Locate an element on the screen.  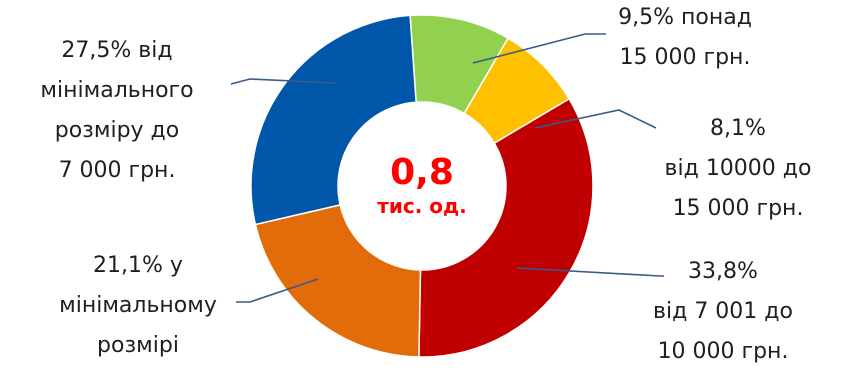
slice-label-line: розміру до is located at coordinates (117, 130).